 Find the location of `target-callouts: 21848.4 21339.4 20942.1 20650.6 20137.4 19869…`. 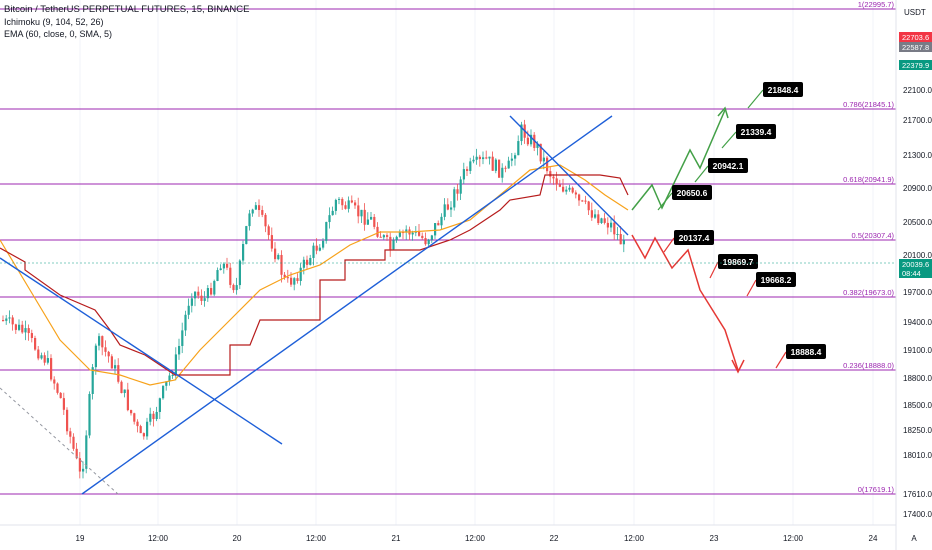

target-callouts: 21848.4 21339.4 20942.1 20650.6 20137.4 19869… is located at coordinates (741, 225).